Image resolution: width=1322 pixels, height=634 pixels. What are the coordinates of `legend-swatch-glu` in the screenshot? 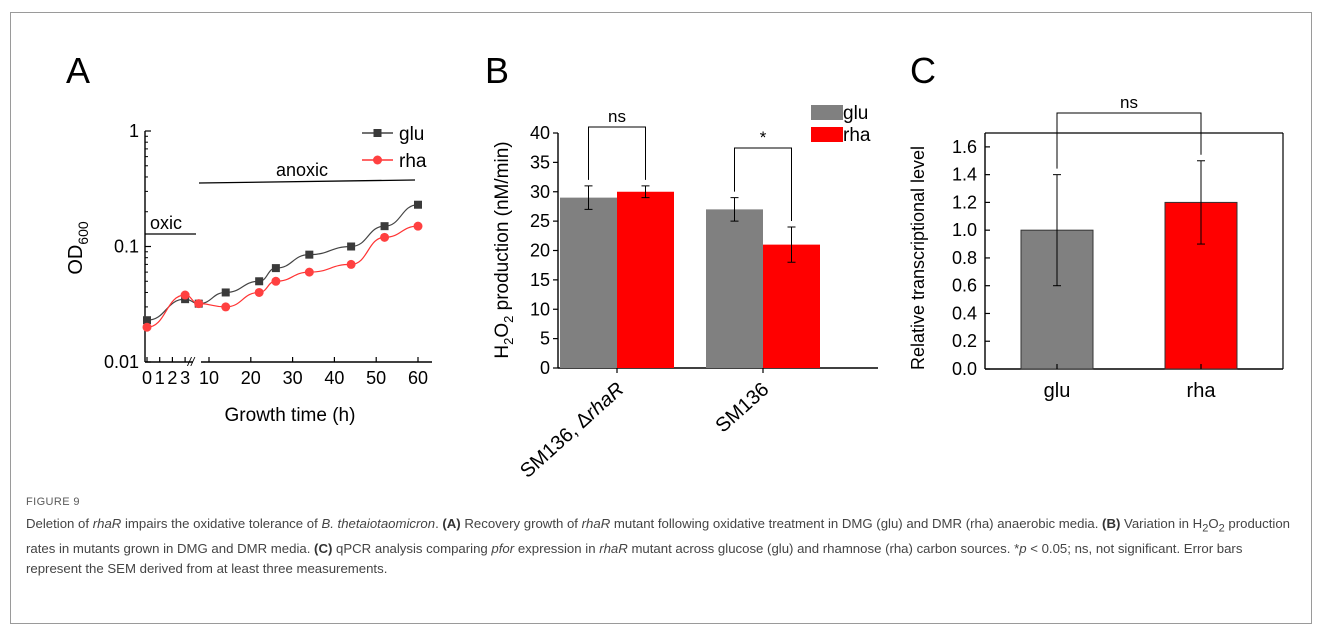 It's located at (827, 112).